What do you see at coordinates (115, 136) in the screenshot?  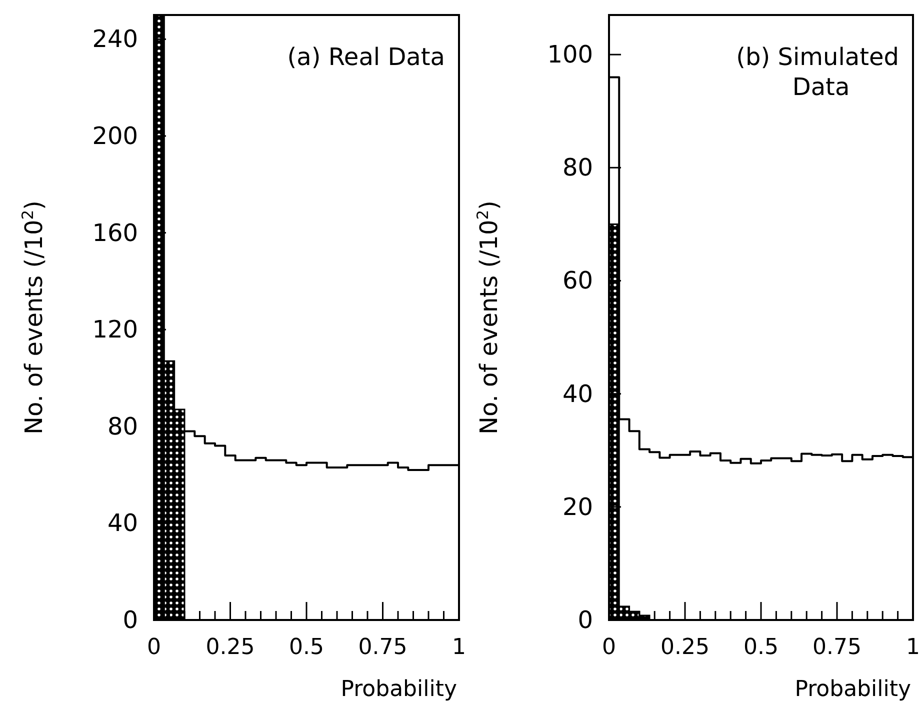 I see `y-tick-label: 200` at bounding box center [115, 136].